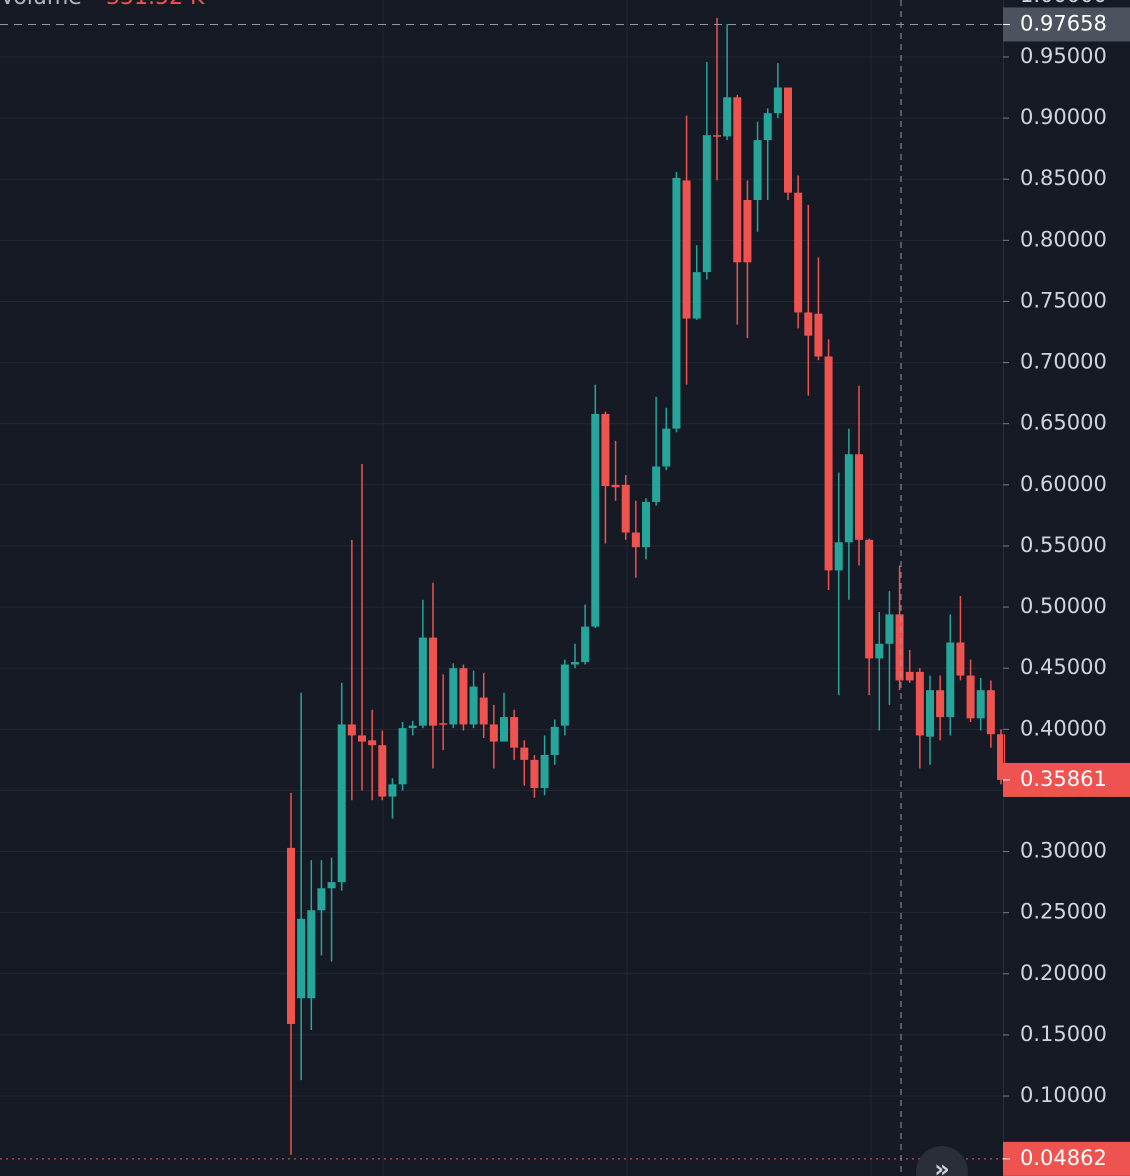  Describe the element at coordinates (1063, 912) in the screenshot. I see `y-tick-label: 0.25000` at that location.